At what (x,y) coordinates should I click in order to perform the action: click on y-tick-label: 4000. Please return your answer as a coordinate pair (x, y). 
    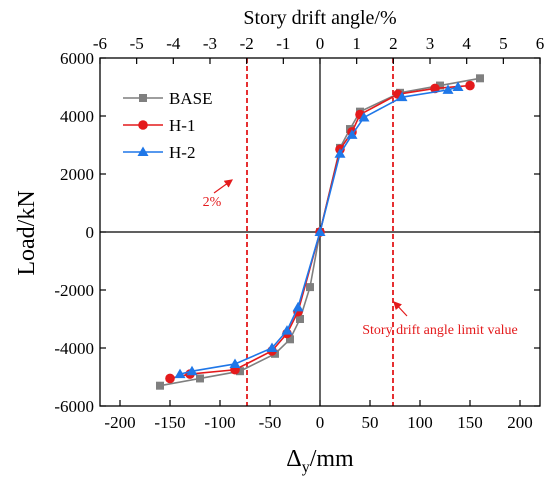
    Looking at the image, I should click on (77, 116).